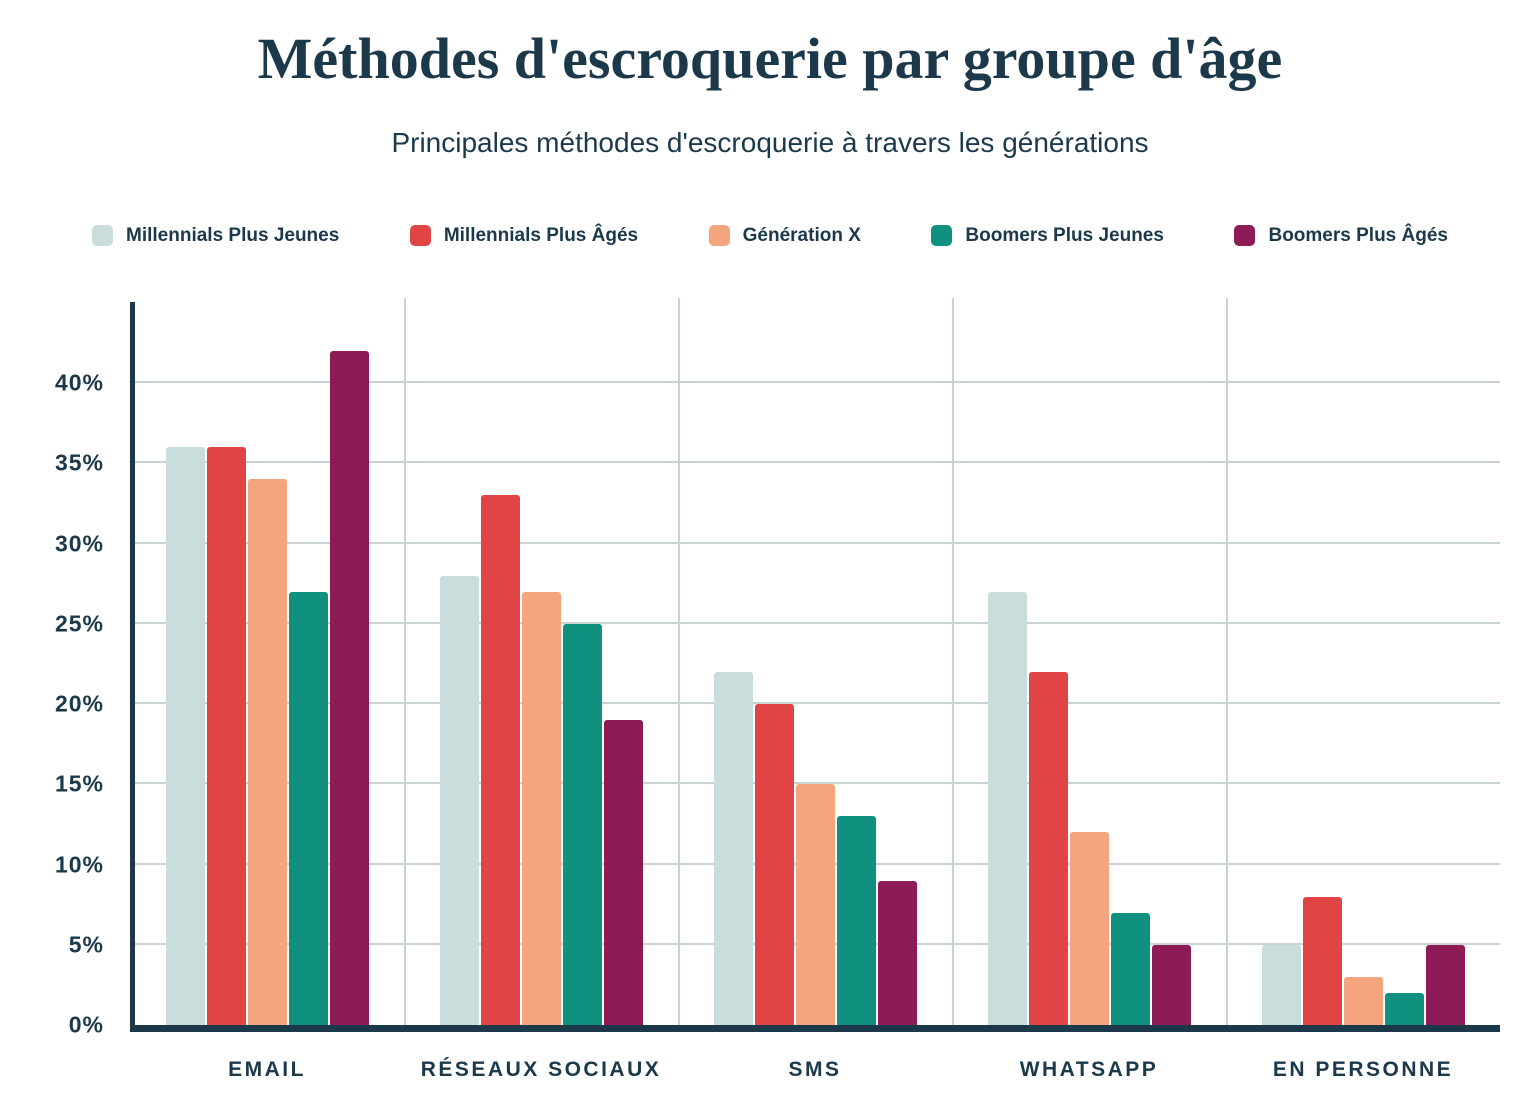 This screenshot has width=1540, height=1111. What do you see at coordinates (79, 703) in the screenshot?
I see `y-tick-label: 20%` at bounding box center [79, 703].